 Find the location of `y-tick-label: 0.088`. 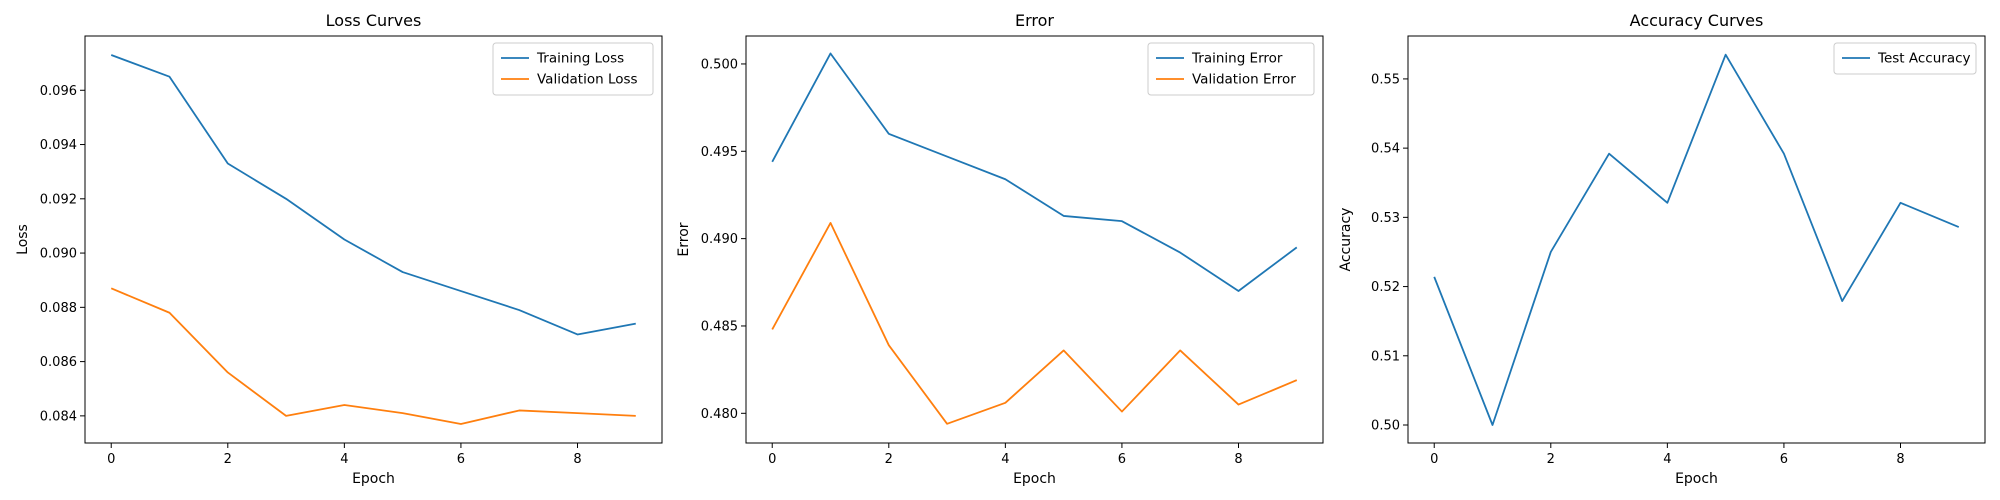

y-tick-label: 0.088 is located at coordinates (58, 308).